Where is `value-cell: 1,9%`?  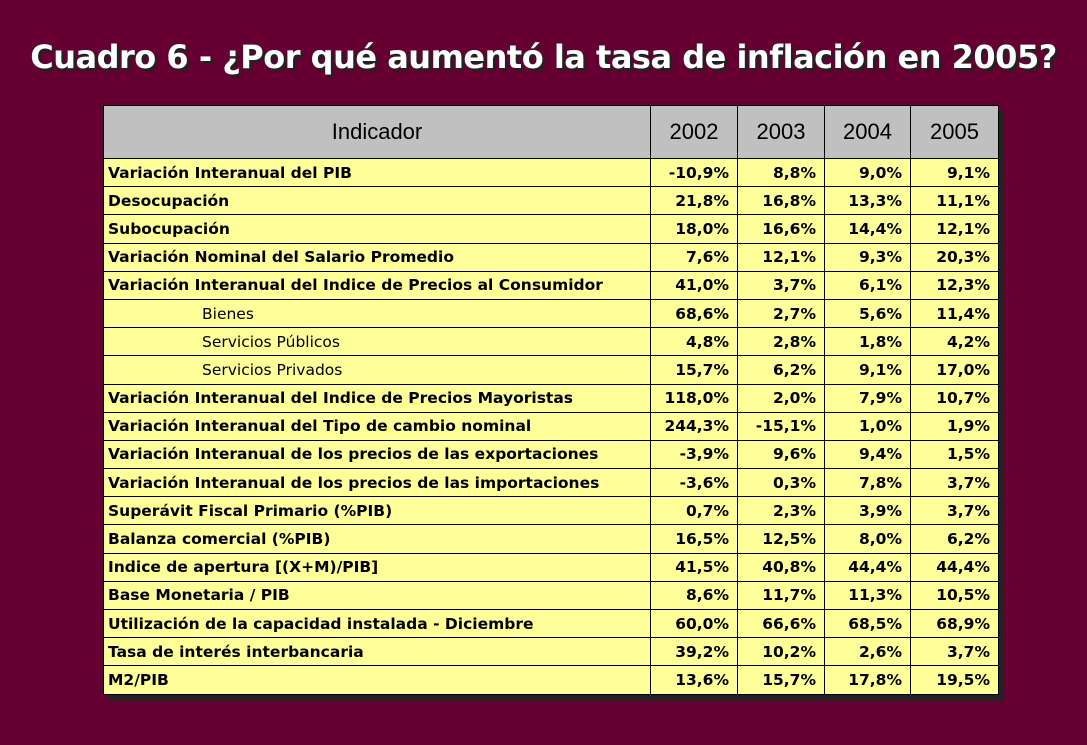
value-cell: 1,9% is located at coordinates (954, 426).